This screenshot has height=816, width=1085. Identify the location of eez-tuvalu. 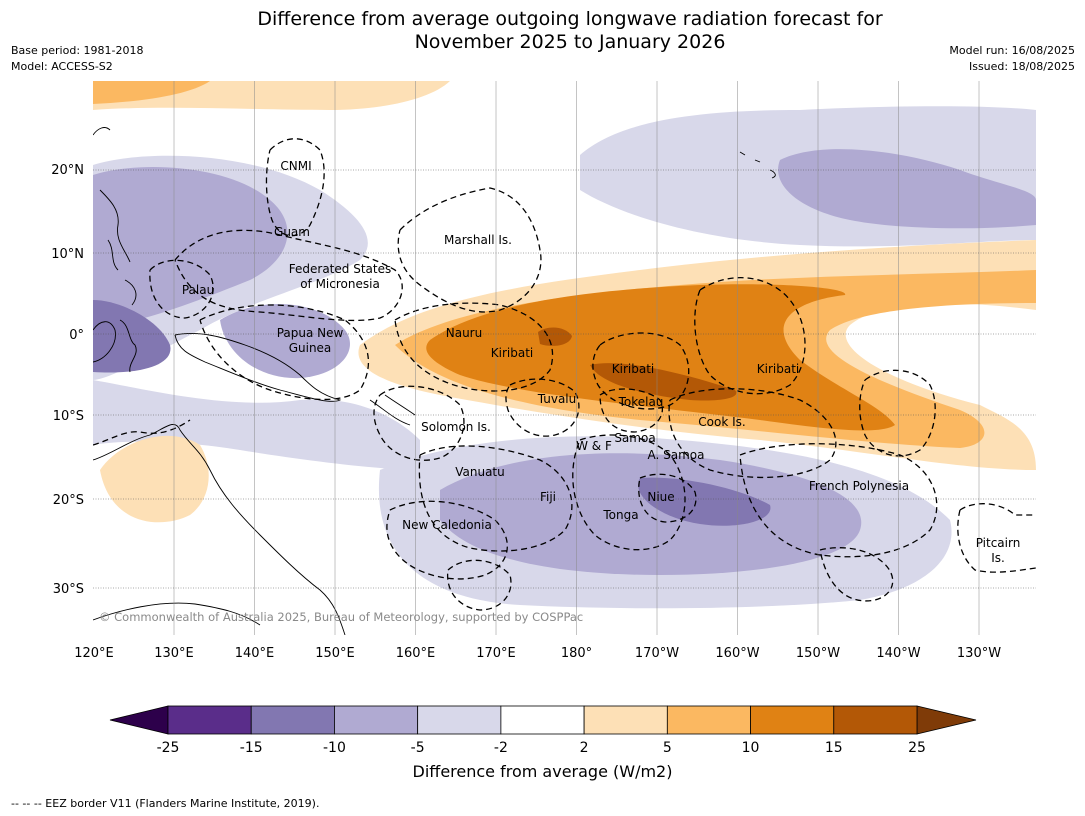
(542, 407).